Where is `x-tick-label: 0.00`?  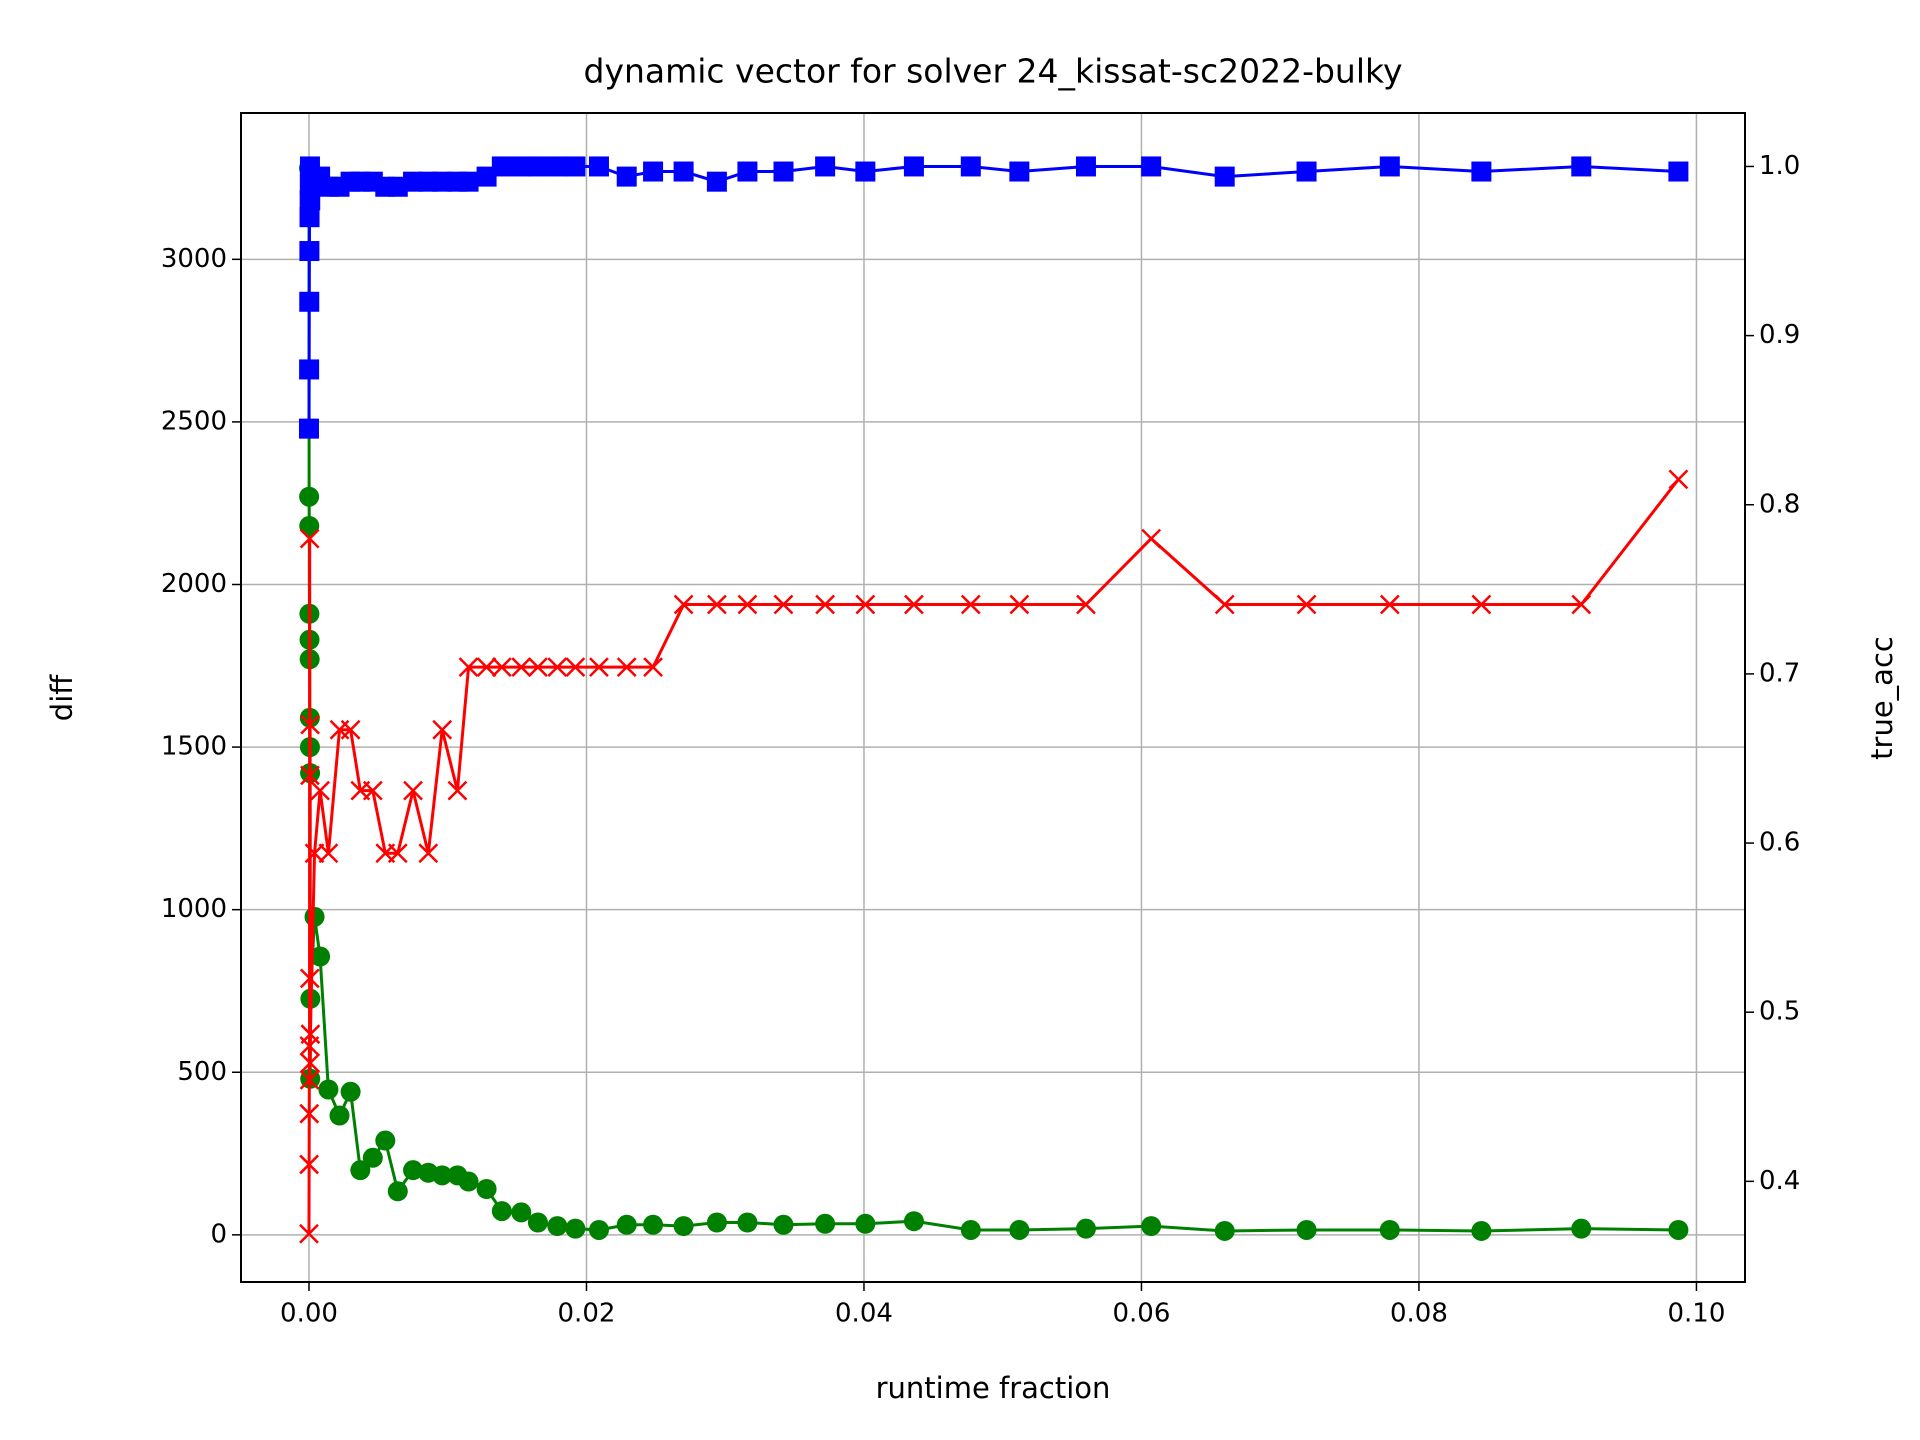 x-tick-label: 0.00 is located at coordinates (309, 1314).